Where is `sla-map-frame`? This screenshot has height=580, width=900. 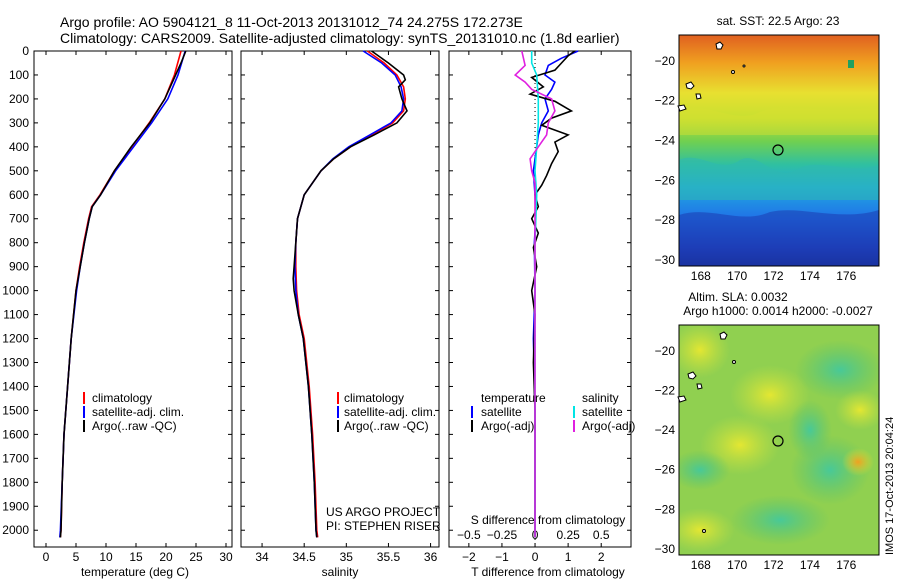 sla-map-frame is located at coordinates (779, 440).